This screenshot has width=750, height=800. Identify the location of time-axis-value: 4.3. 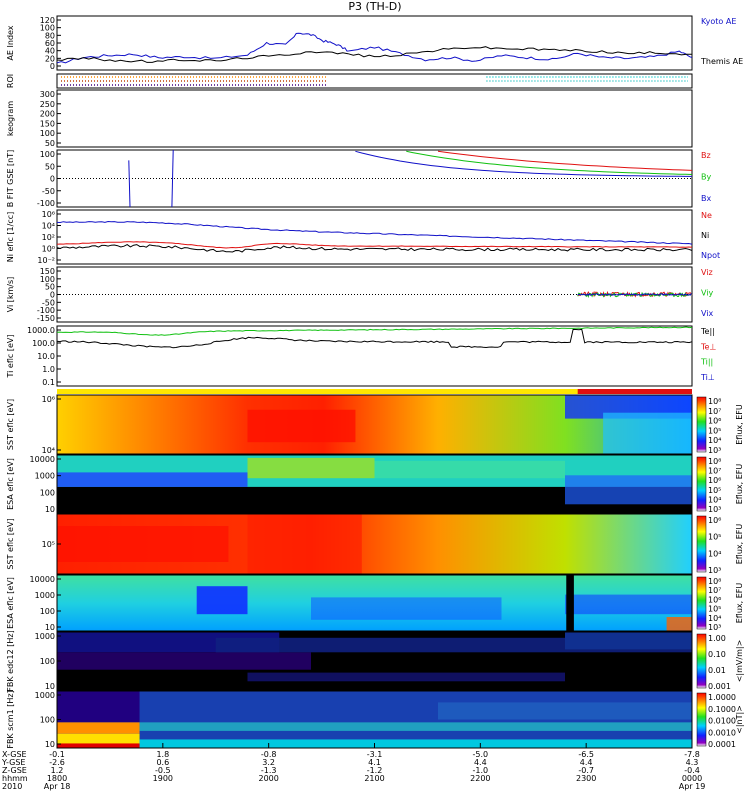
(692, 762).